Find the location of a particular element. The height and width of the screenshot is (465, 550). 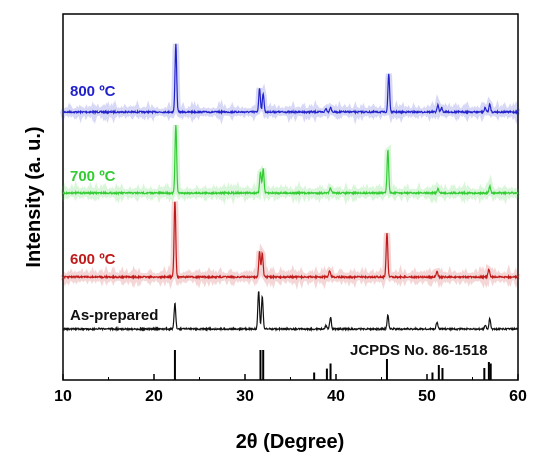

x-tick-label: 40 is located at coordinates (336, 396).